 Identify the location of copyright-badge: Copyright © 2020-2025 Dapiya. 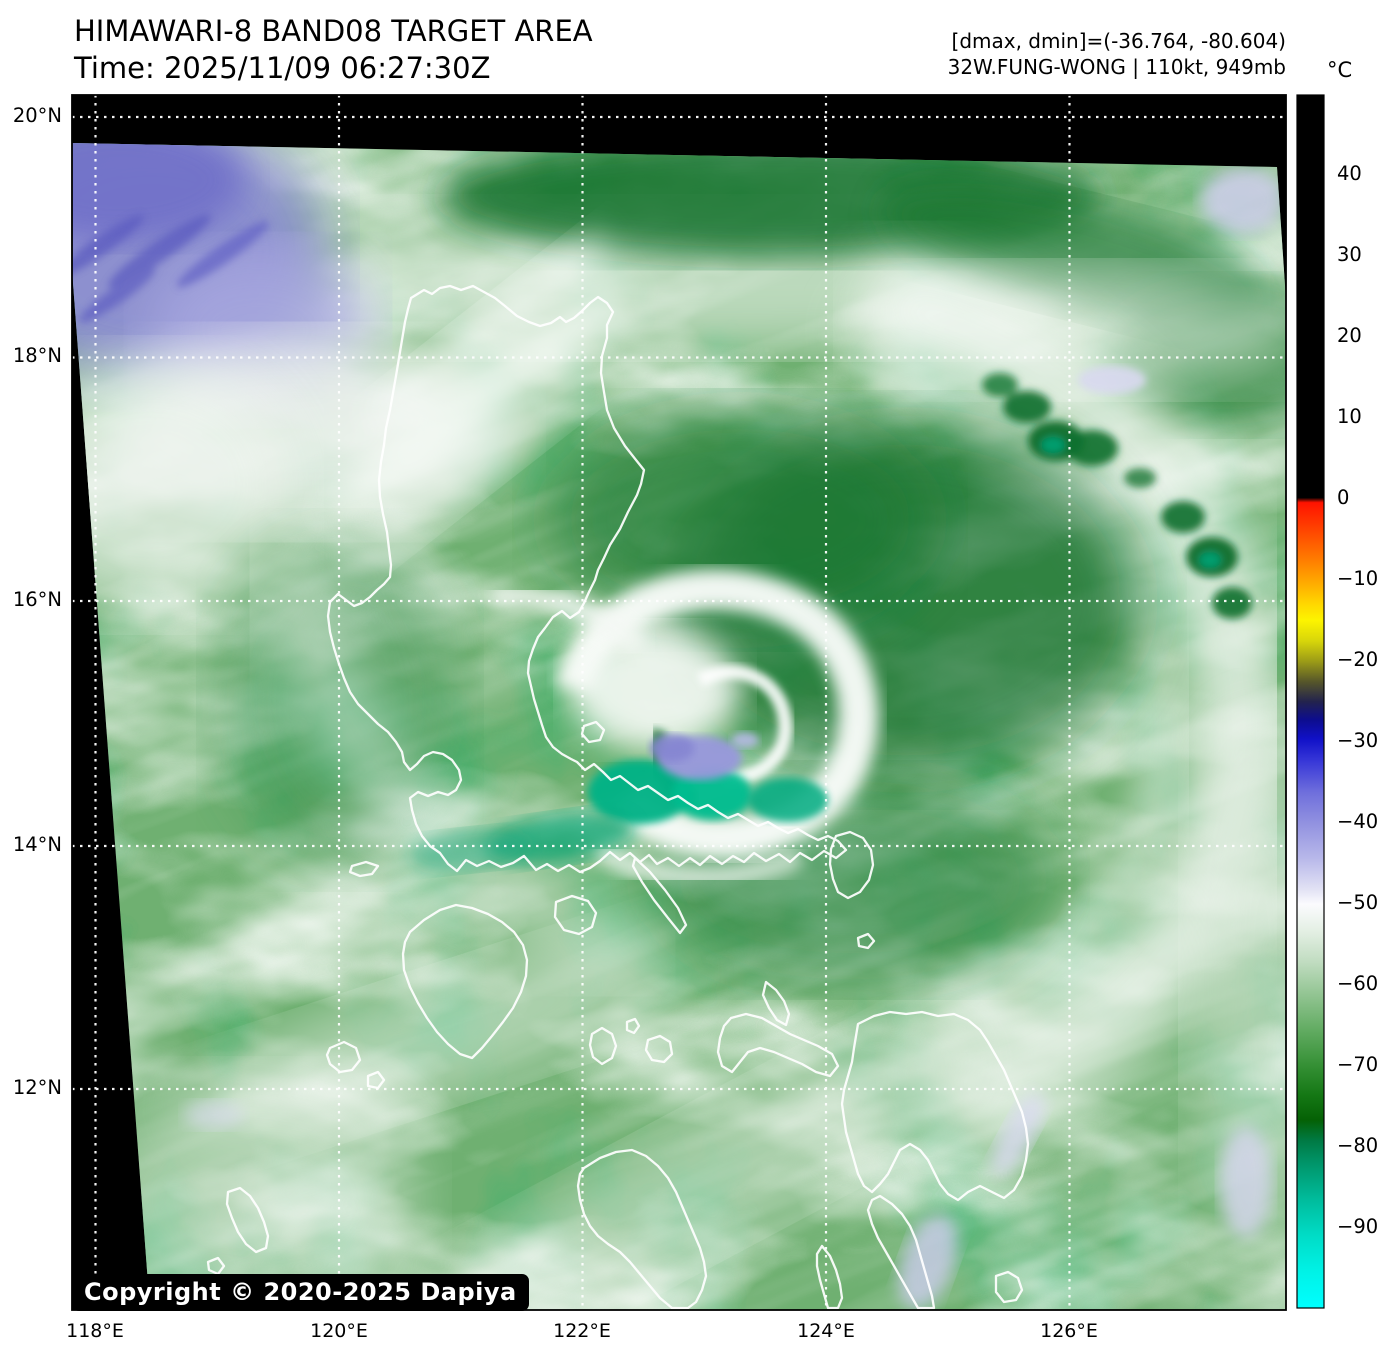
(300, 1292).